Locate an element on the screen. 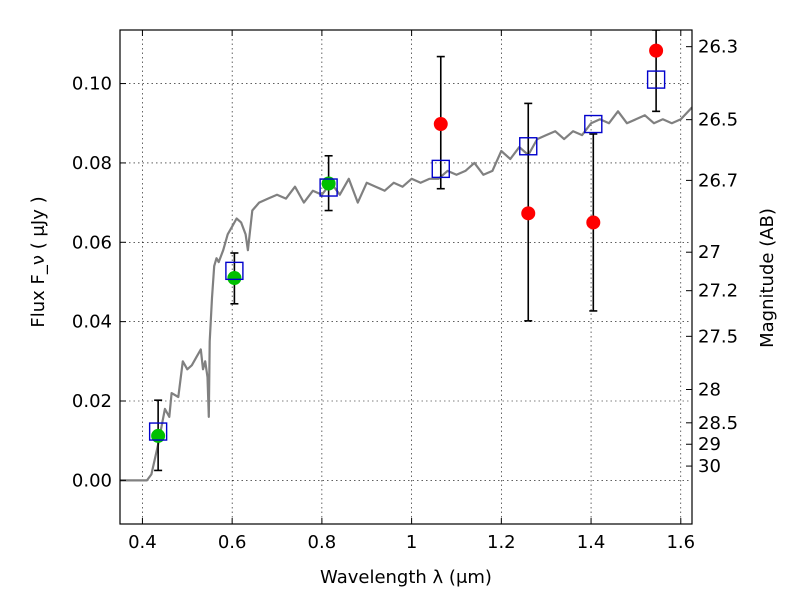 The image size is (800, 600). y-axis-ticks: 0.00 0.02 0.04 0.06 0.08 0.10 is located at coordinates (99, 282).